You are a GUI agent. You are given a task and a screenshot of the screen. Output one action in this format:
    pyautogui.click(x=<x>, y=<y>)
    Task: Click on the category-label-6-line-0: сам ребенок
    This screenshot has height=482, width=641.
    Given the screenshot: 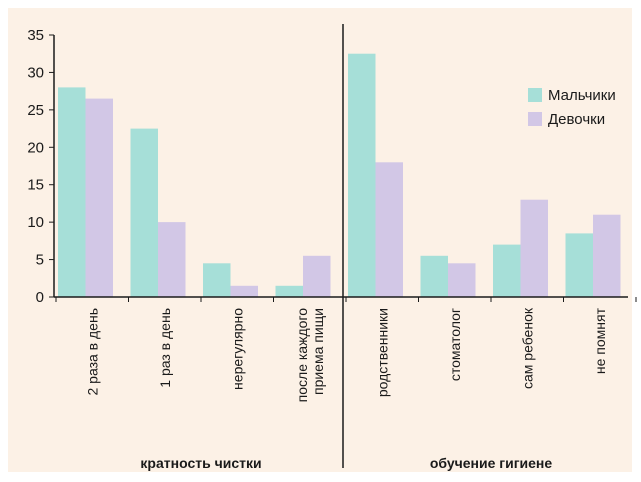 What is the action you would take?
    pyautogui.click(x=527, y=348)
    